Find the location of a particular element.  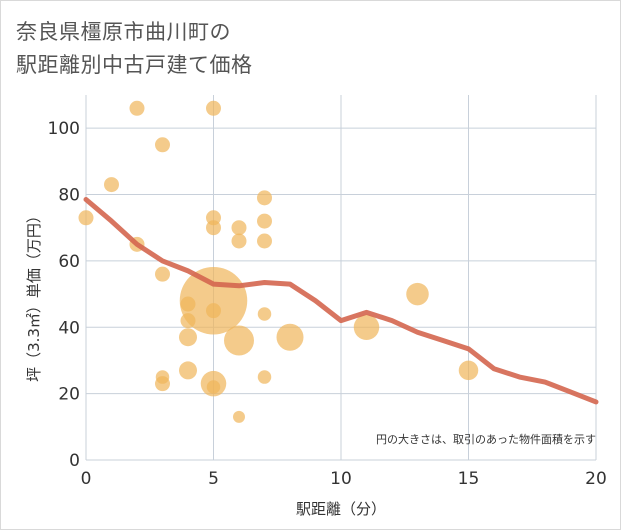

y-tick-label: 0 is located at coordinates (74, 461).